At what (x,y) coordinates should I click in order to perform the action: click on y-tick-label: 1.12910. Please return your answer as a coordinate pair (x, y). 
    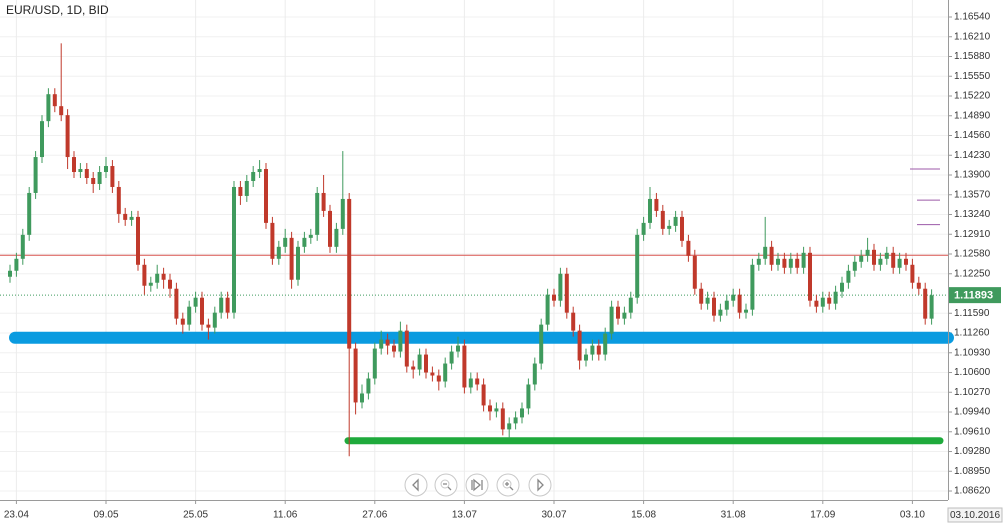
    Looking at the image, I should click on (972, 234).